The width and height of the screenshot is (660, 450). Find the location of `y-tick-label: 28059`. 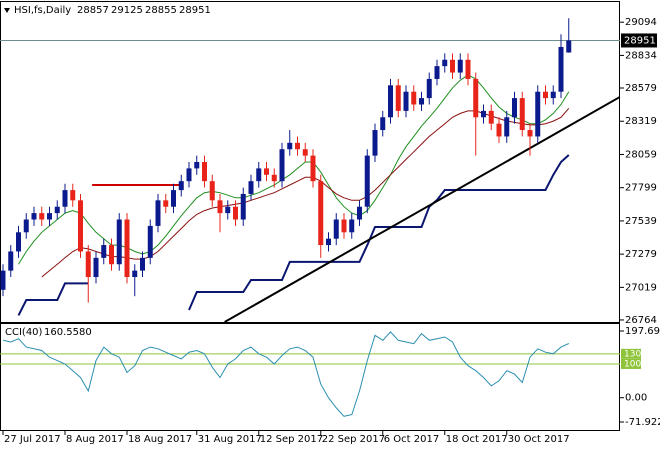

y-tick-label: 28059 is located at coordinates (641, 154).